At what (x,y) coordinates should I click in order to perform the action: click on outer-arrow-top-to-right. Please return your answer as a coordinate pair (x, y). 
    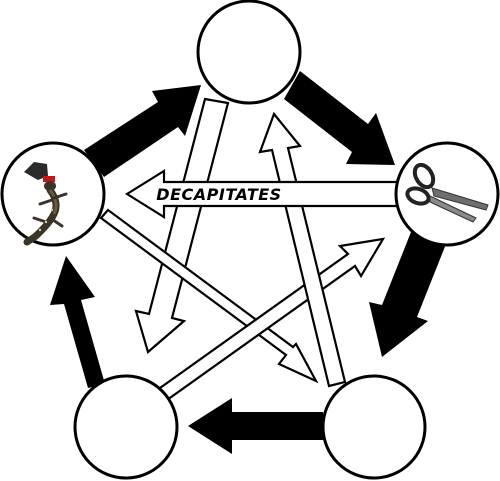
    Looking at the image, I should click on (339, 118).